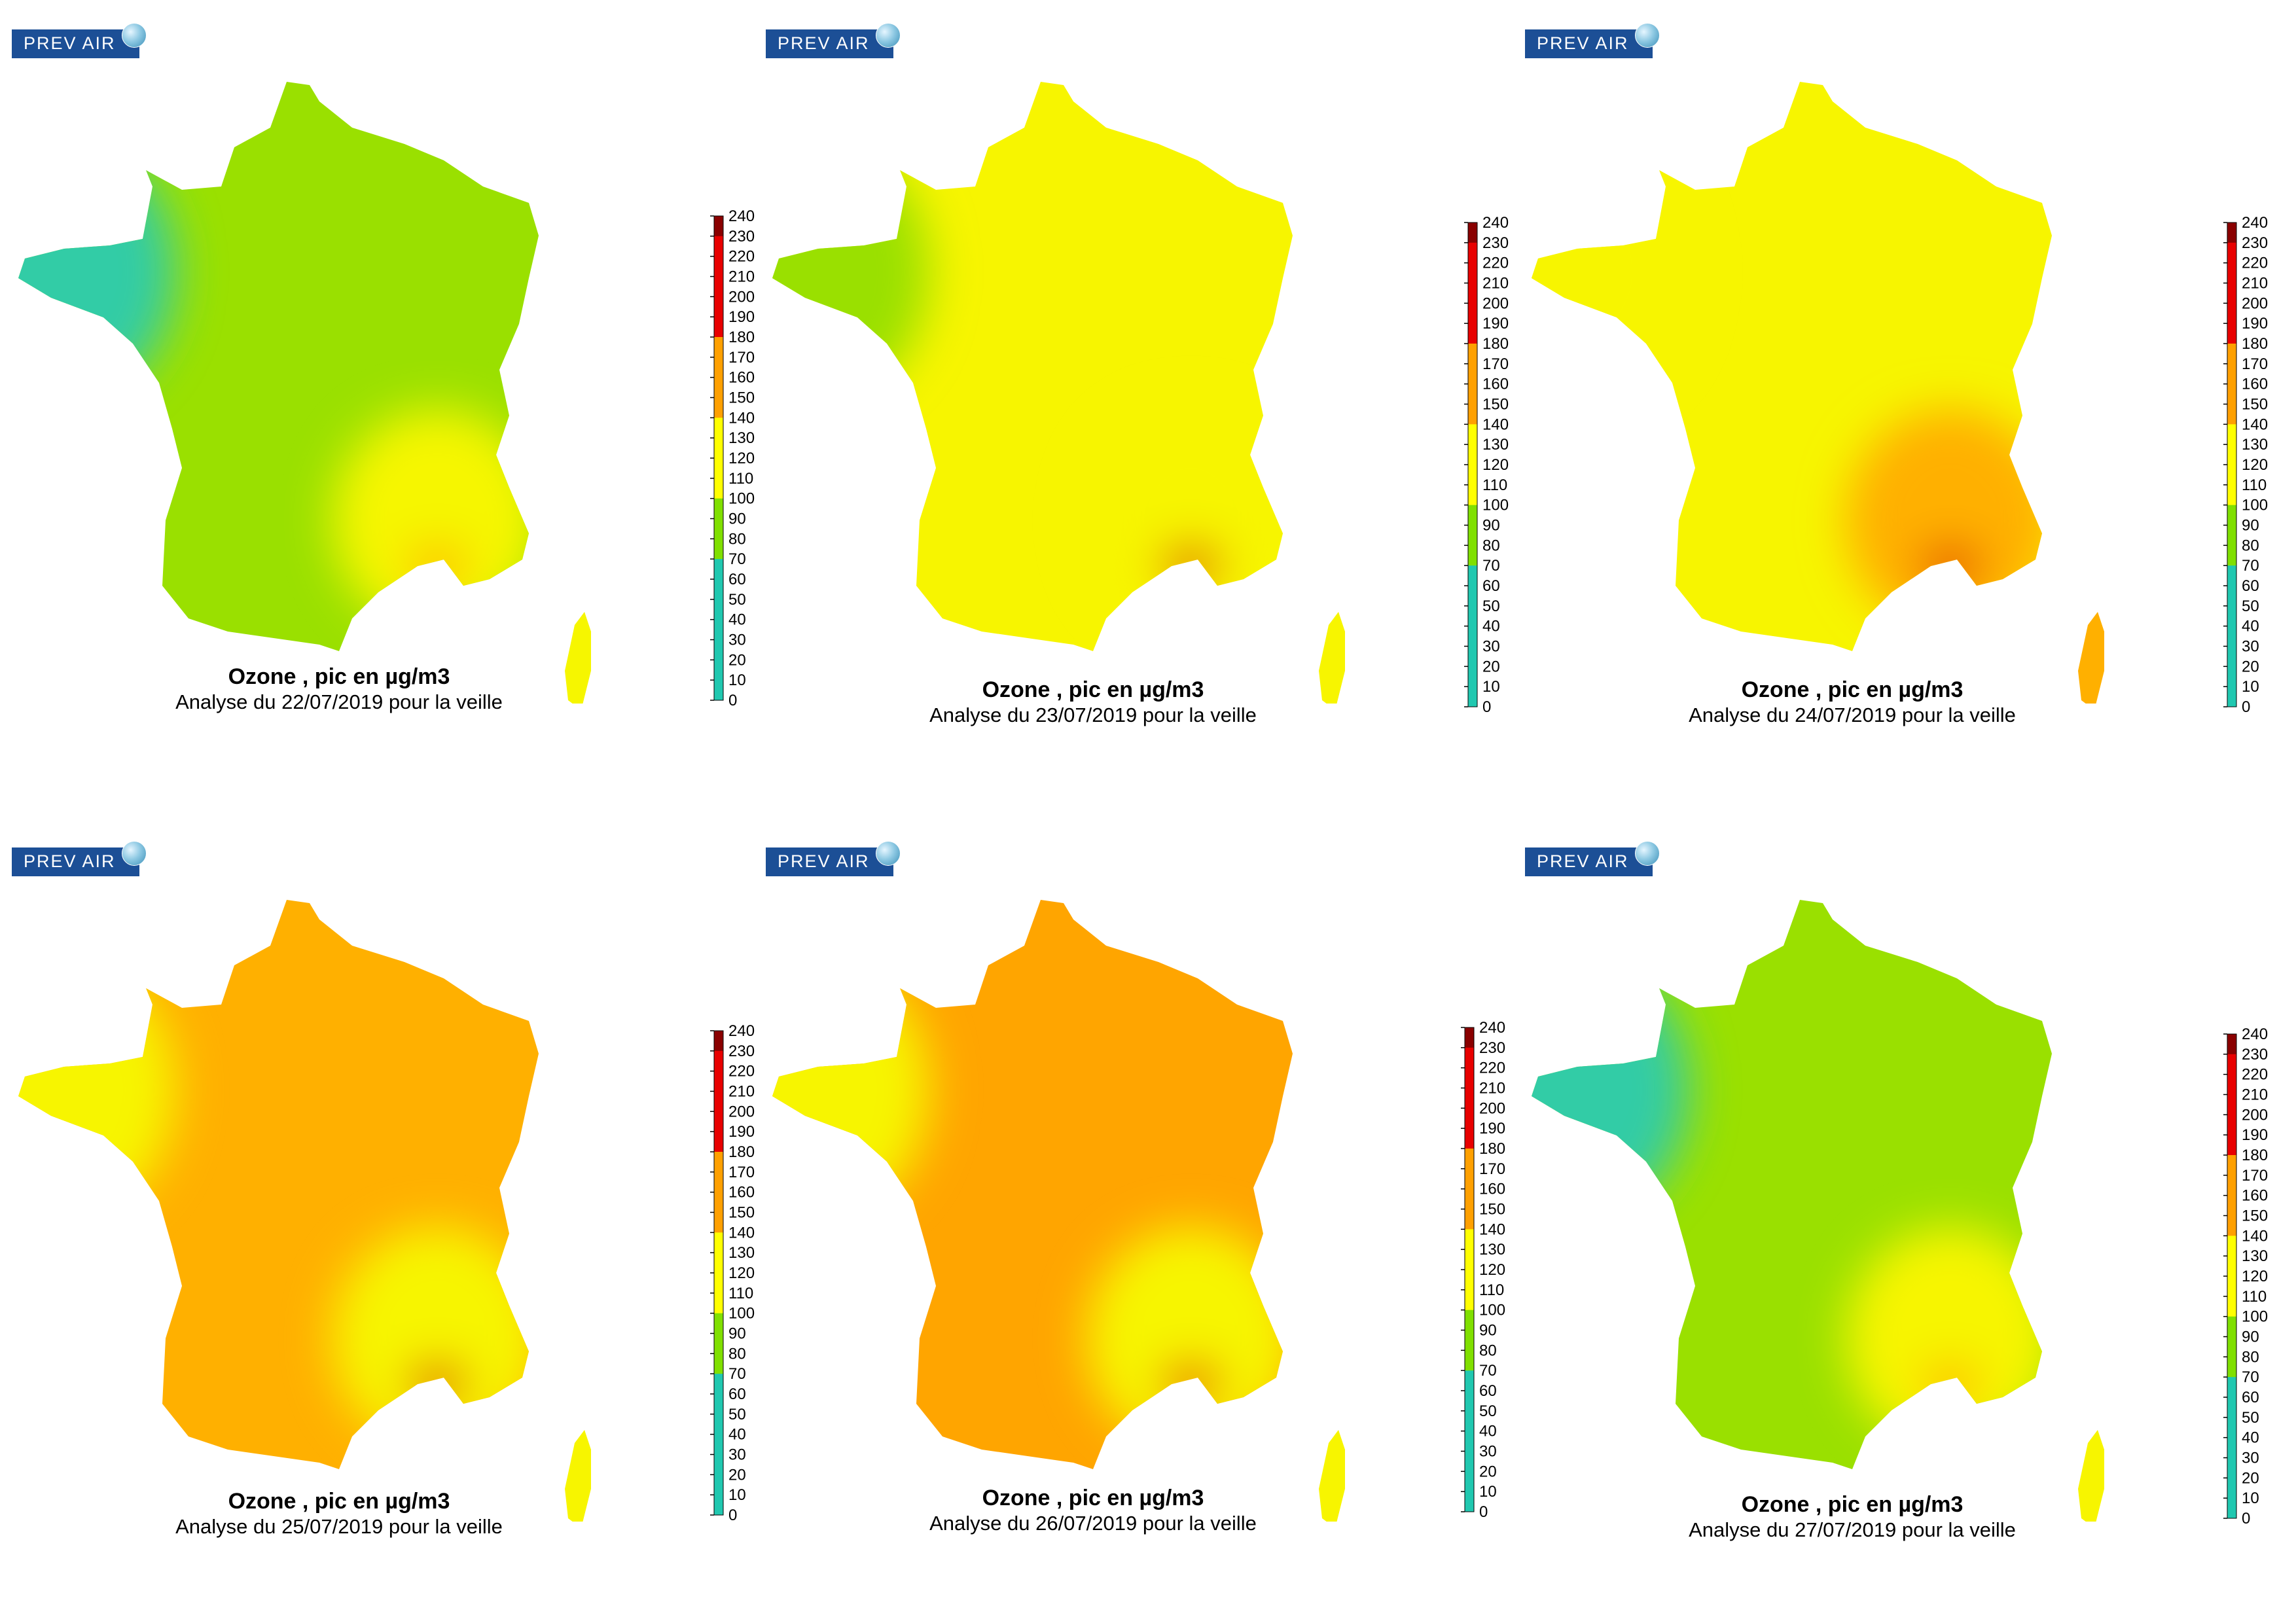 The width and height of the screenshot is (2296, 1623). Describe the element at coordinates (2250, 1377) in the screenshot. I see `tick-label: 70` at that location.